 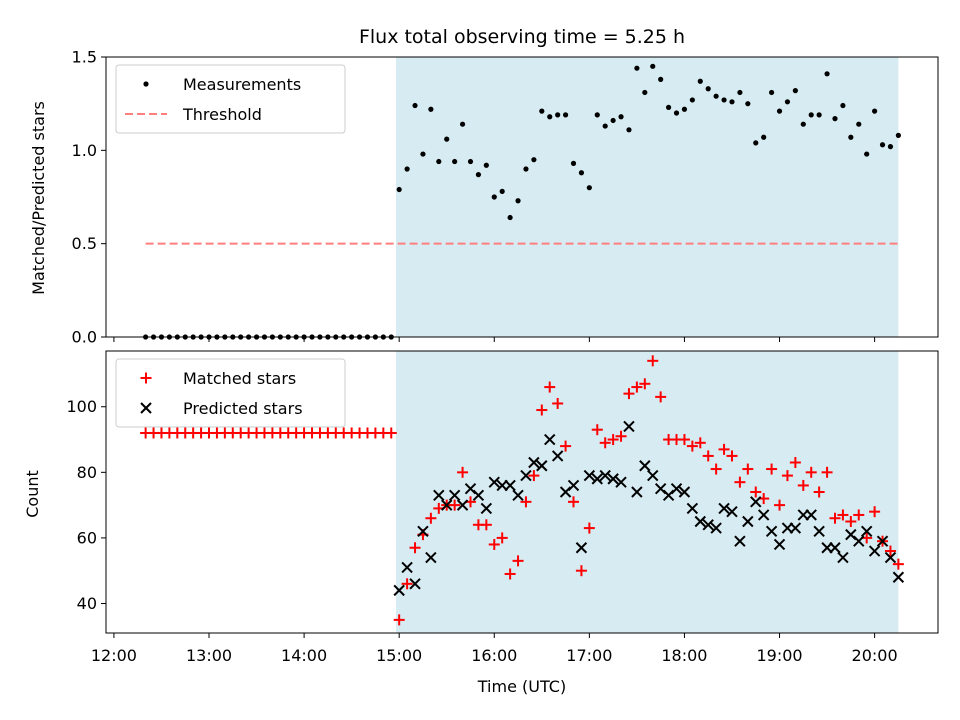 I want to click on y-tick-label: 0.5, so click(x=84, y=243).